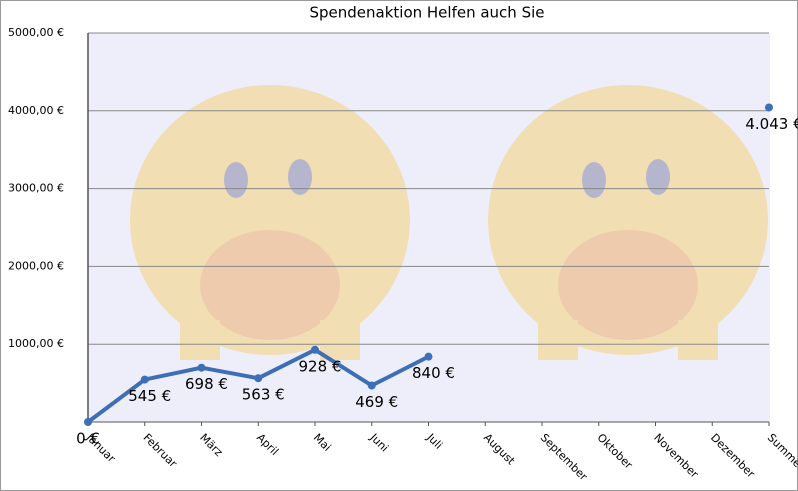 This screenshot has width=798, height=491. What do you see at coordinates (88, 439) in the screenshot?
I see `data-label: 0 €` at bounding box center [88, 439].